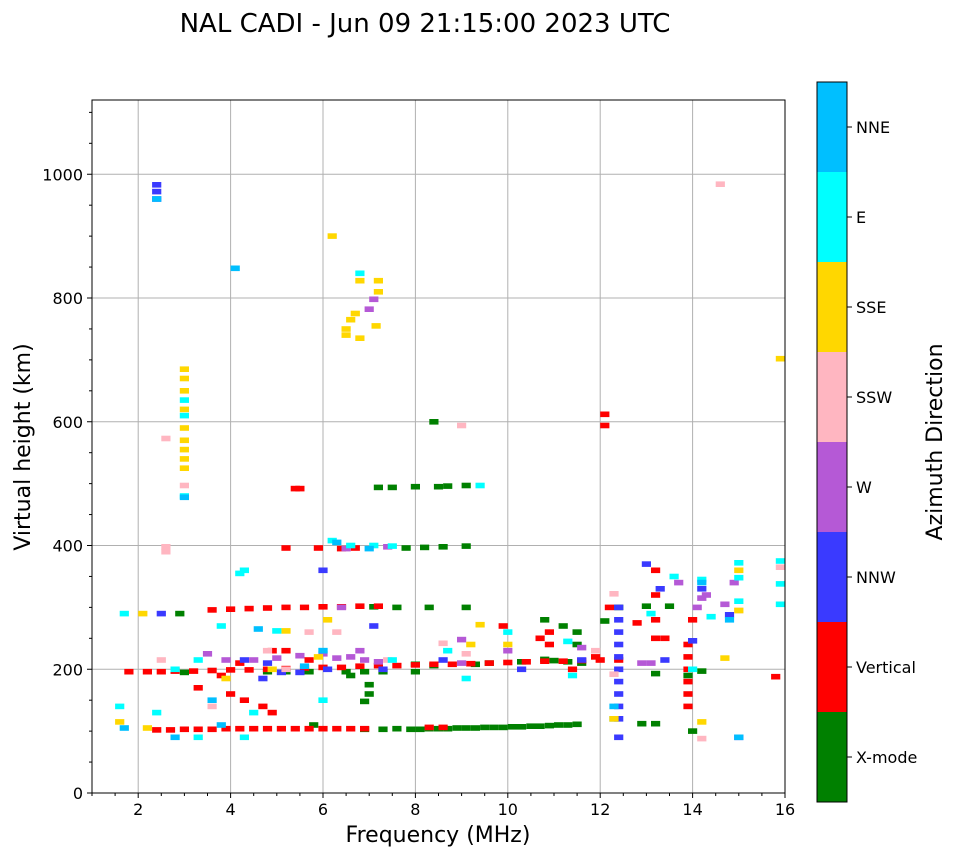  I want to click on y-tick-label: 400, so click(67, 546).